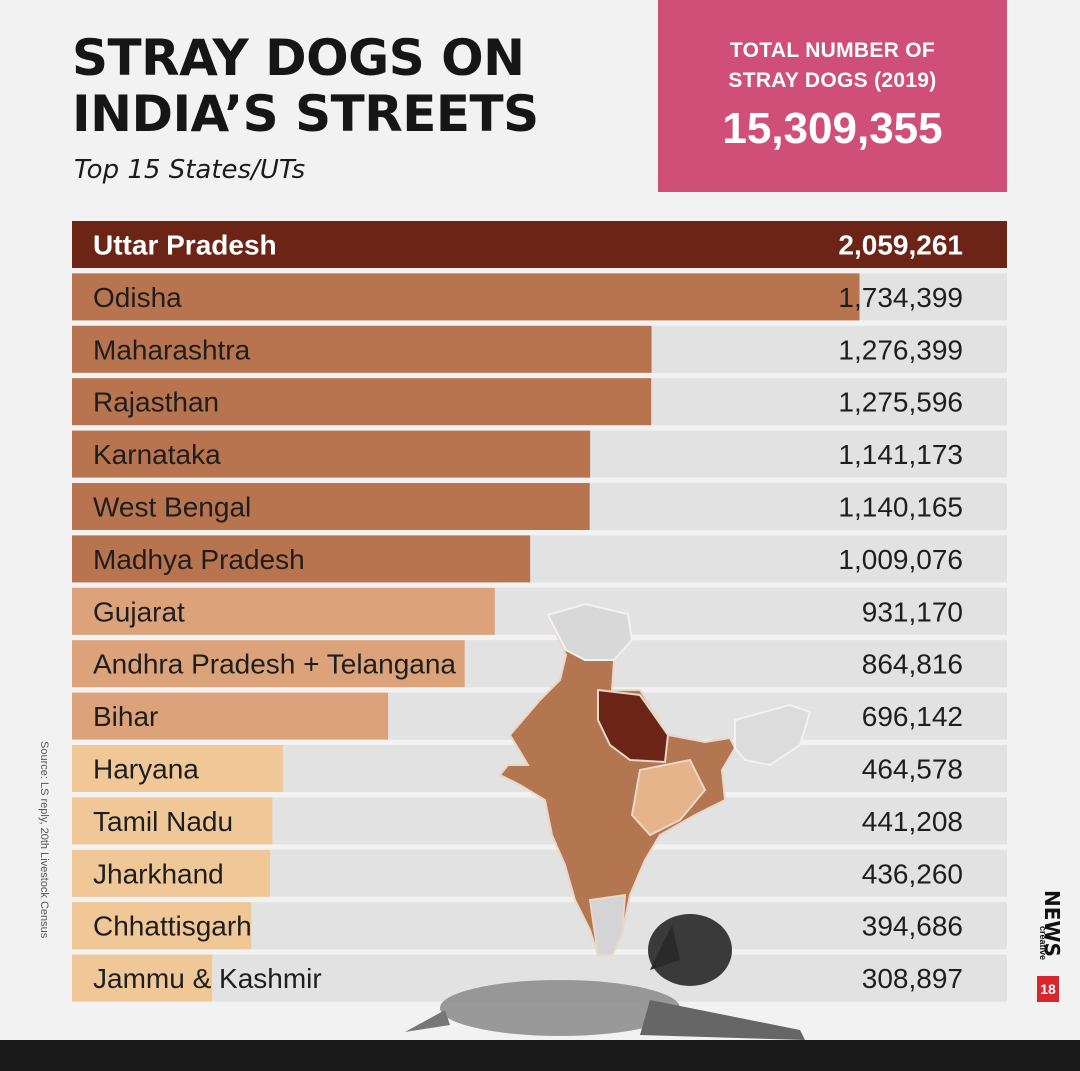  What do you see at coordinates (172, 926) in the screenshot?
I see `category-label: Chhattisgarh` at bounding box center [172, 926].